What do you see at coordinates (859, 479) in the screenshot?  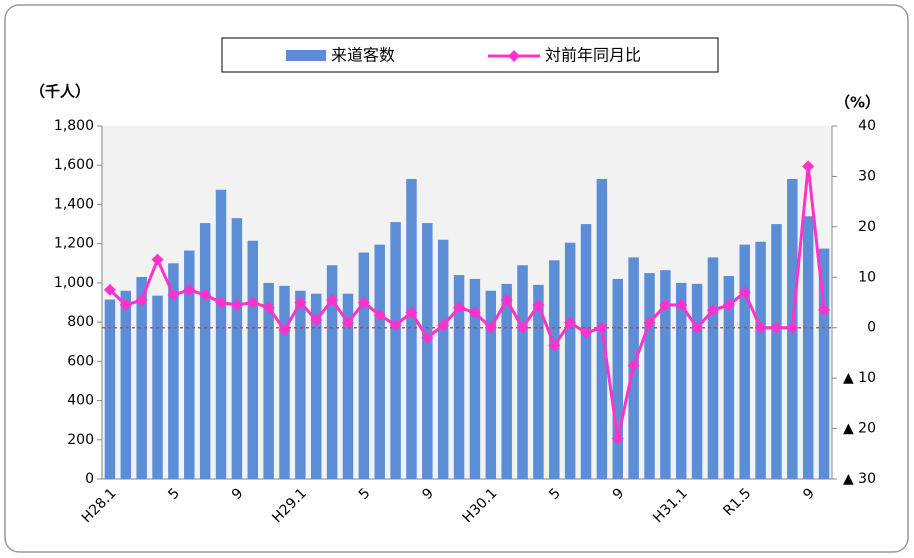 I see `y2-tick-label: ▲ 30` at bounding box center [859, 479].